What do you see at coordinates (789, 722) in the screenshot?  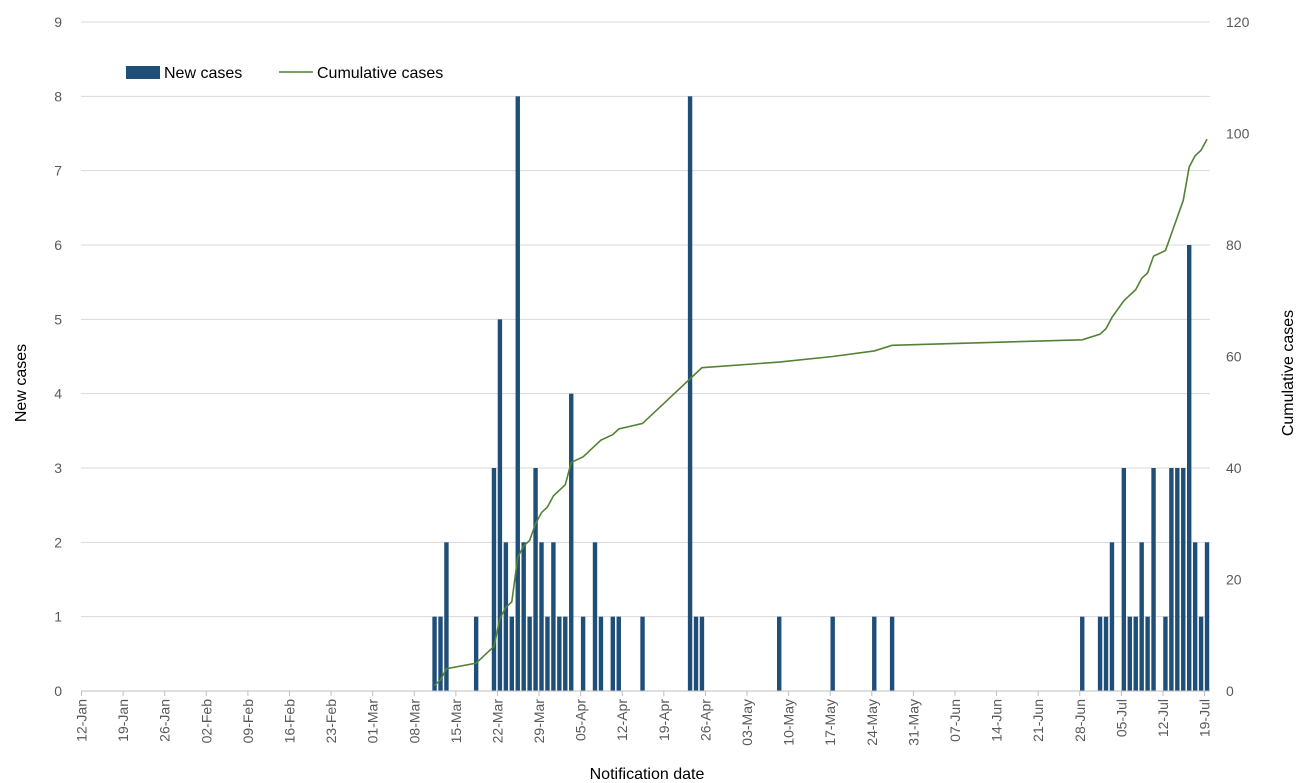 I see `x-tick-label: 10-May` at bounding box center [789, 722].